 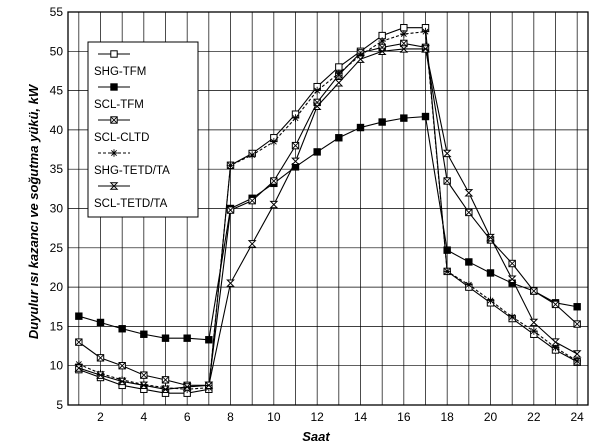 I want to click on legend-label: SHG-TETD/TA, so click(x=132, y=171).